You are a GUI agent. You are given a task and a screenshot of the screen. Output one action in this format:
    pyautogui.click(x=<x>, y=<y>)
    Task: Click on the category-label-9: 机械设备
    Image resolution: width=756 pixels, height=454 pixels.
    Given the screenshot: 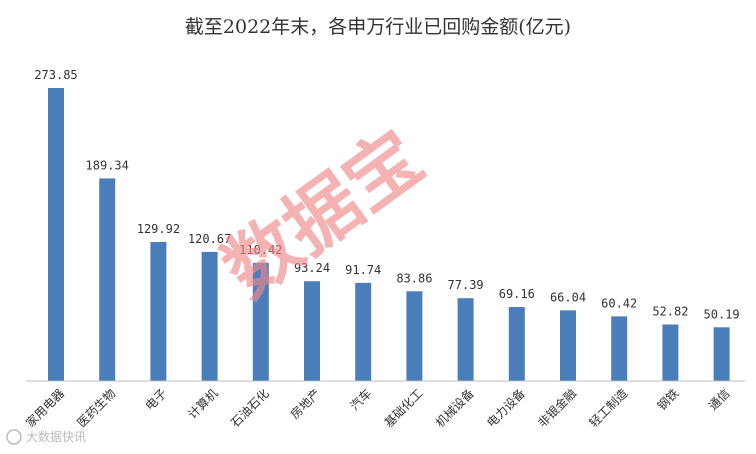 What is the action you would take?
    pyautogui.click(x=454, y=408)
    